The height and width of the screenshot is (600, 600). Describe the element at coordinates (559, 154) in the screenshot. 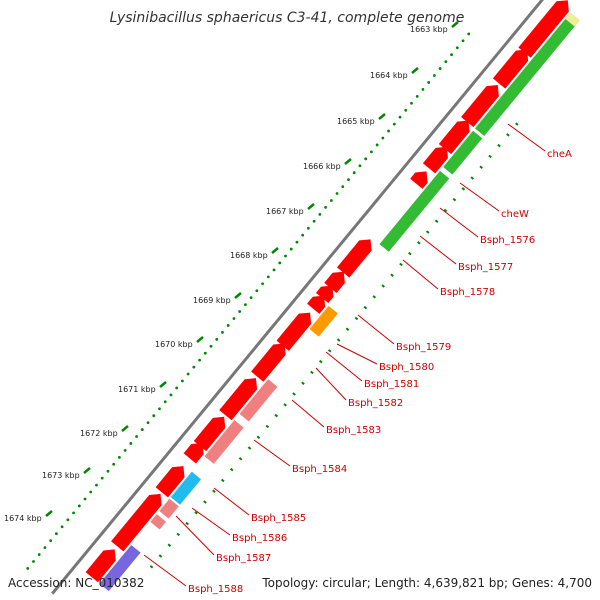

I see `gene-label: cheA` at that location.